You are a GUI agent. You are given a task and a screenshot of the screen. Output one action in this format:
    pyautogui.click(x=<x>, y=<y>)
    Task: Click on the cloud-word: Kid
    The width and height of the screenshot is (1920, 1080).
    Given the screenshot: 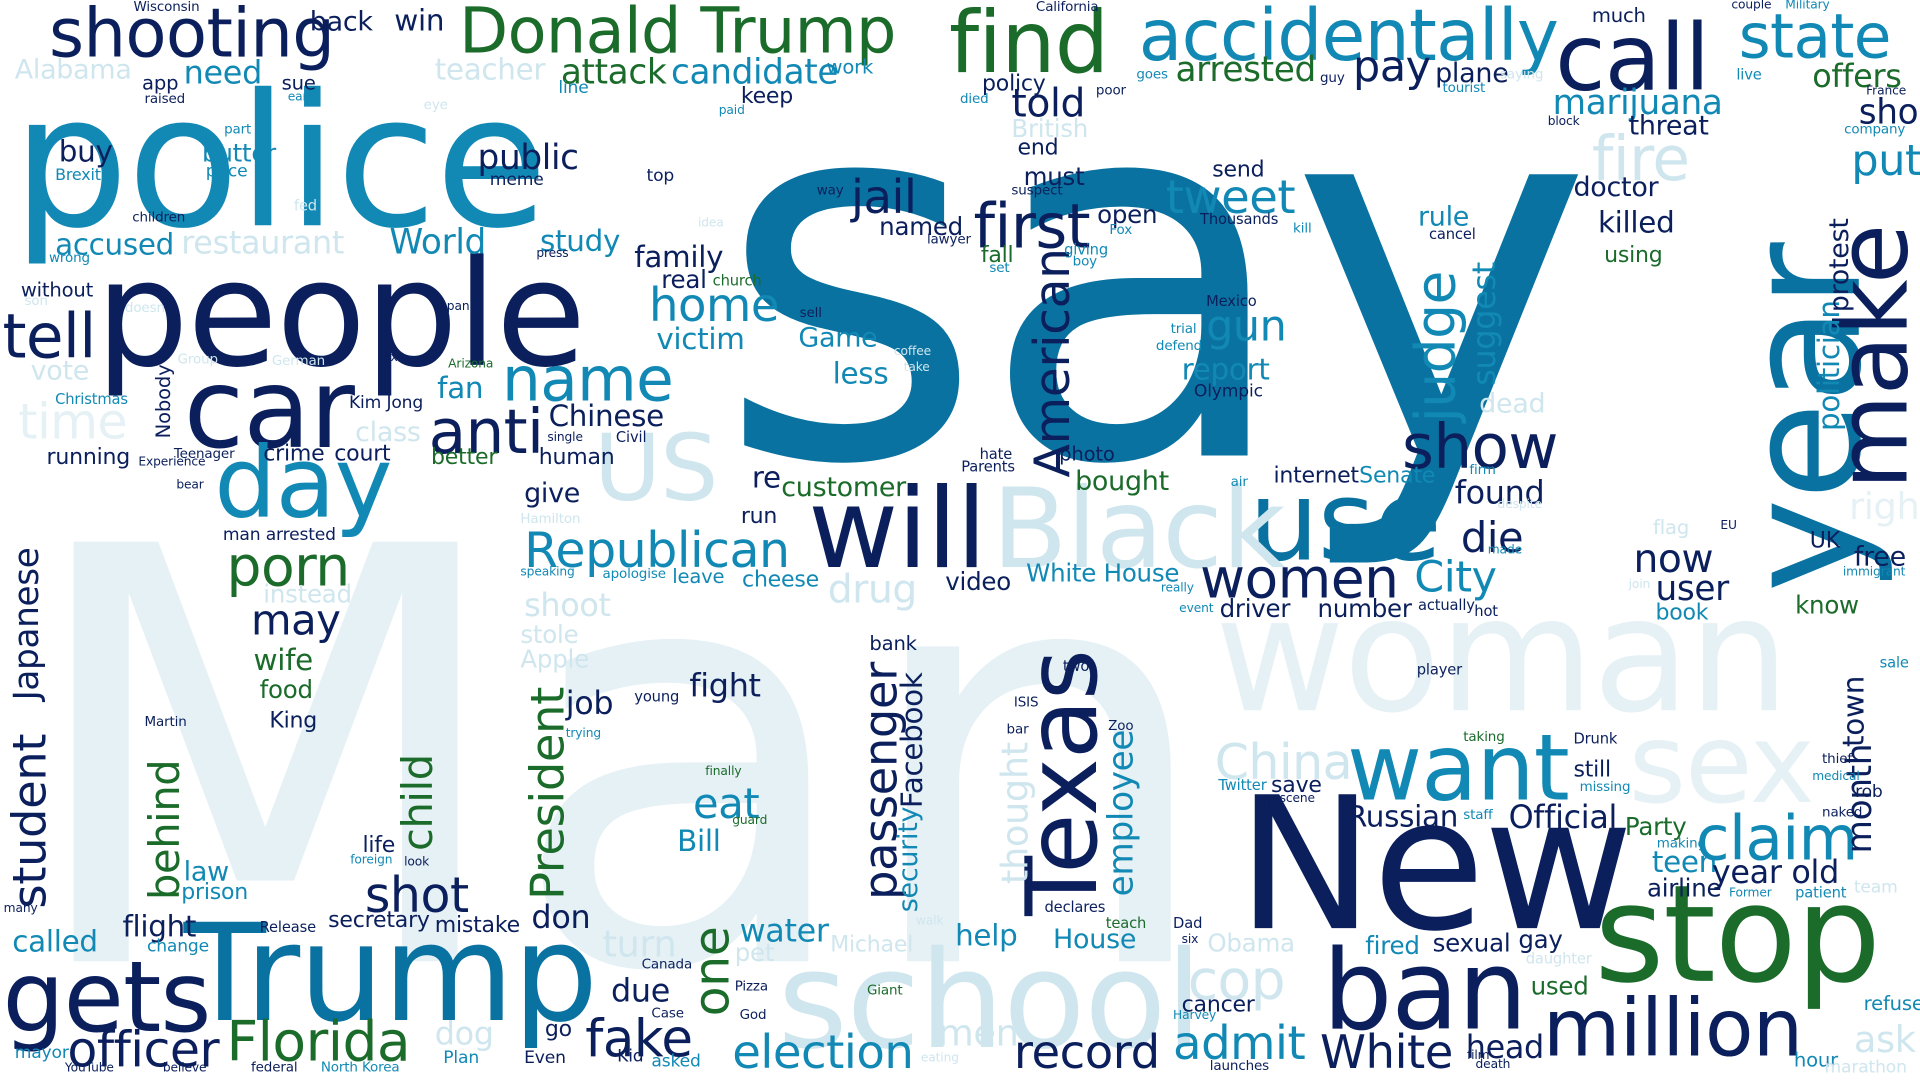 What is the action you would take?
    pyautogui.click(x=630, y=1056)
    